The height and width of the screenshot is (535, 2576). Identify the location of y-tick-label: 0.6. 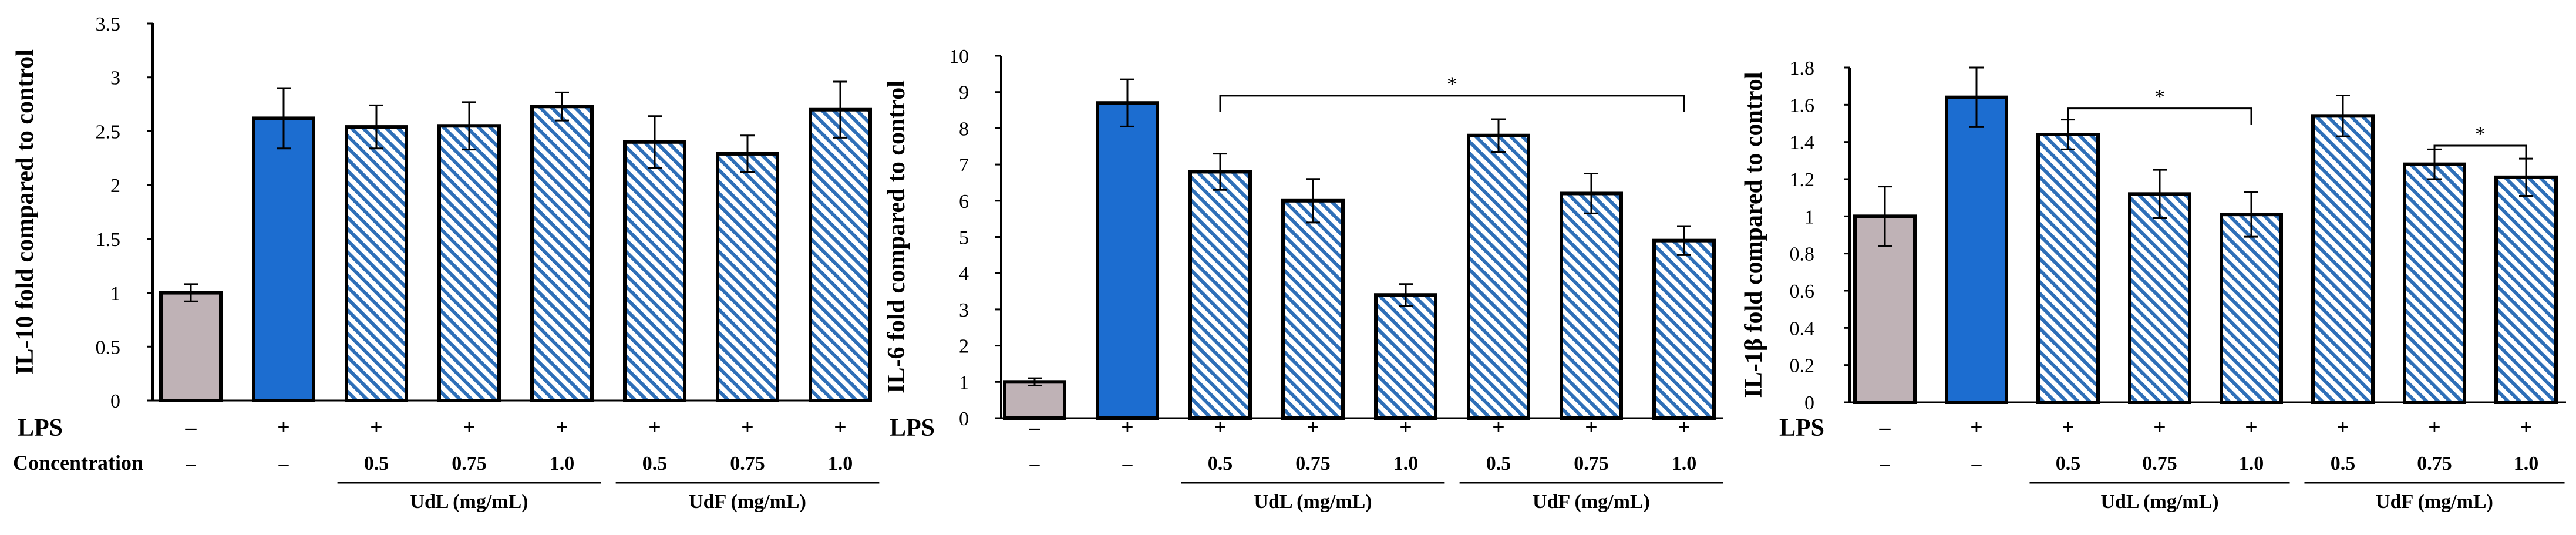
(1802, 291).